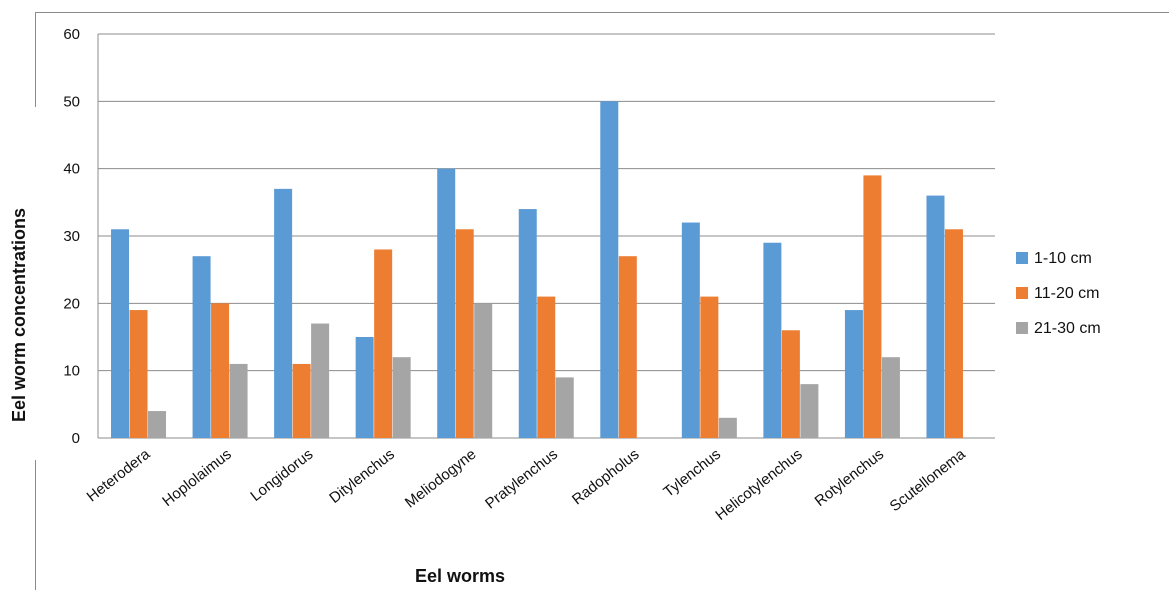 This screenshot has width=1169, height=590. What do you see at coordinates (1063, 258) in the screenshot?
I see `legend-entry: 1-10 cm` at bounding box center [1063, 258].